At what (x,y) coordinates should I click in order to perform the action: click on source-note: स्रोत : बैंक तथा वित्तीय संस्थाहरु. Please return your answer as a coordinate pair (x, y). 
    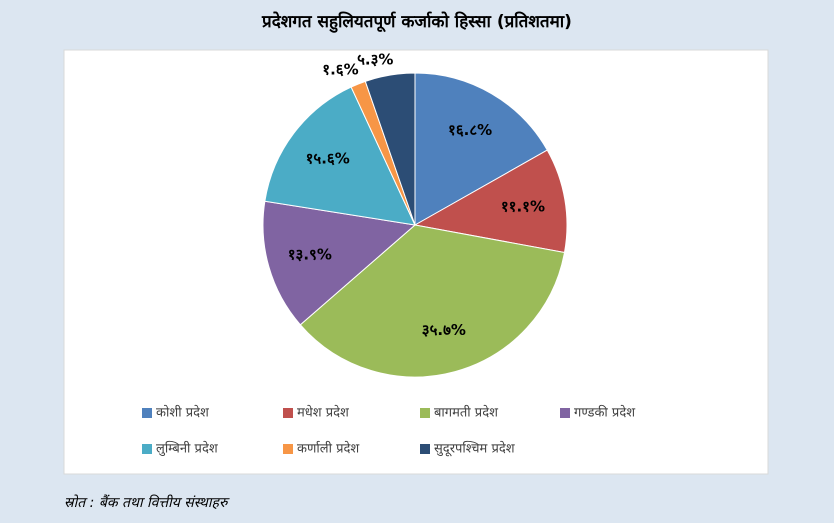
    Looking at the image, I should click on (147, 502).